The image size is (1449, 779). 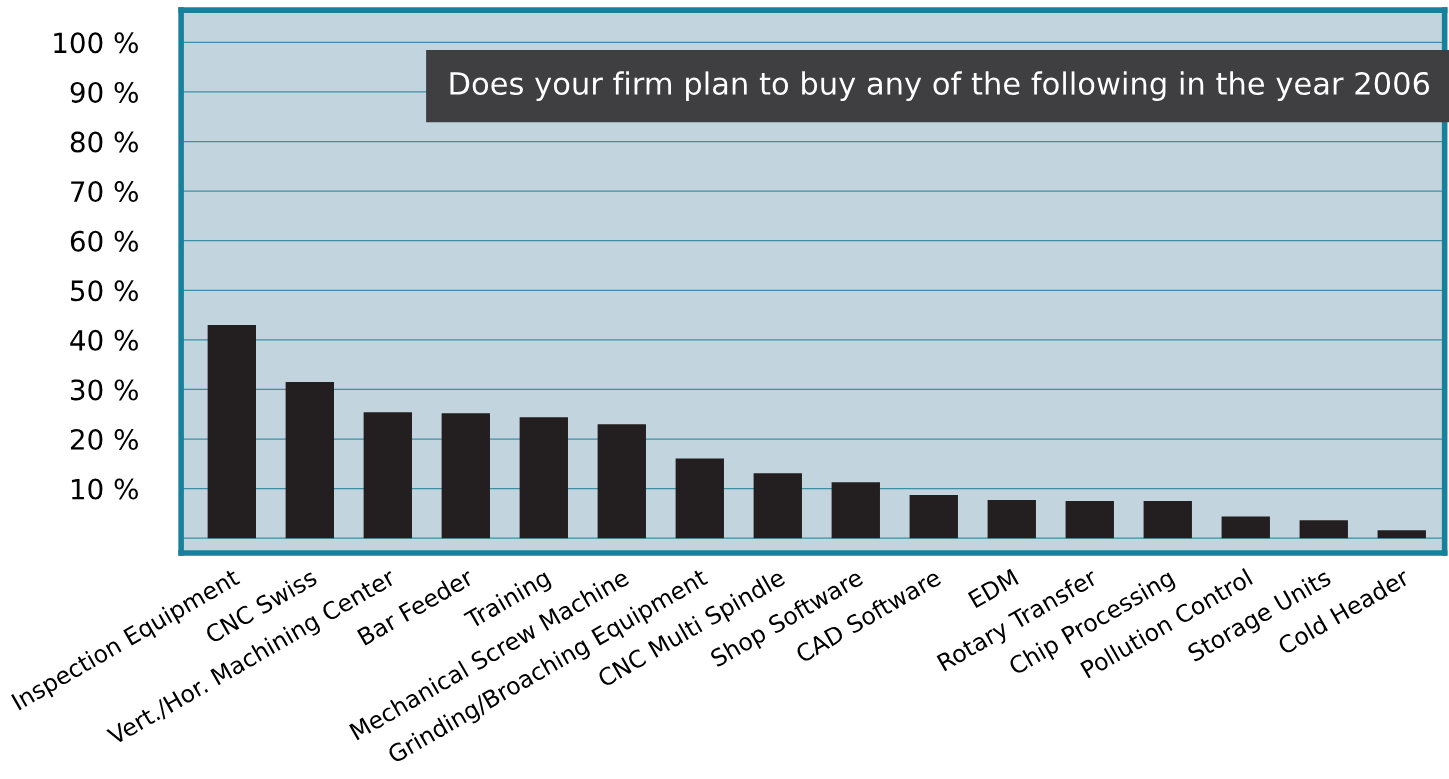 What do you see at coordinates (104, 142) in the screenshot?
I see `y-tick-label: 80 %` at bounding box center [104, 142].